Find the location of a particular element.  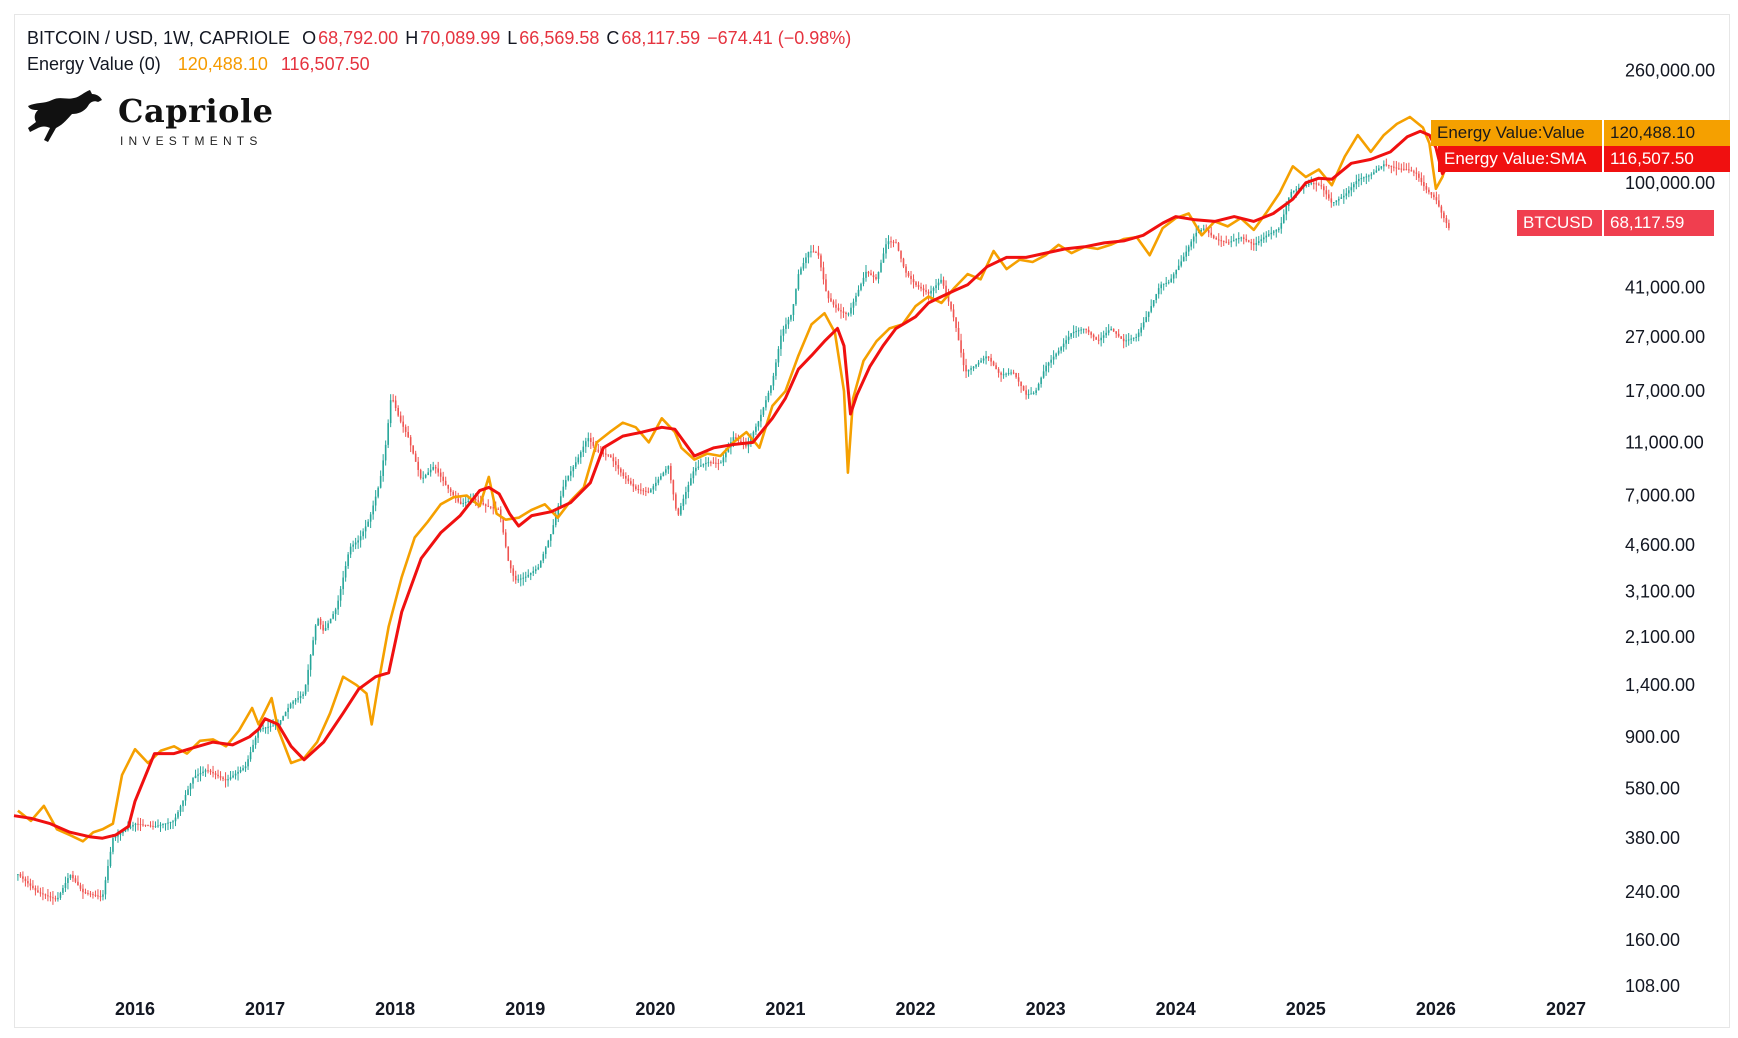

x-tick-label: 2022 is located at coordinates (915, 1009).